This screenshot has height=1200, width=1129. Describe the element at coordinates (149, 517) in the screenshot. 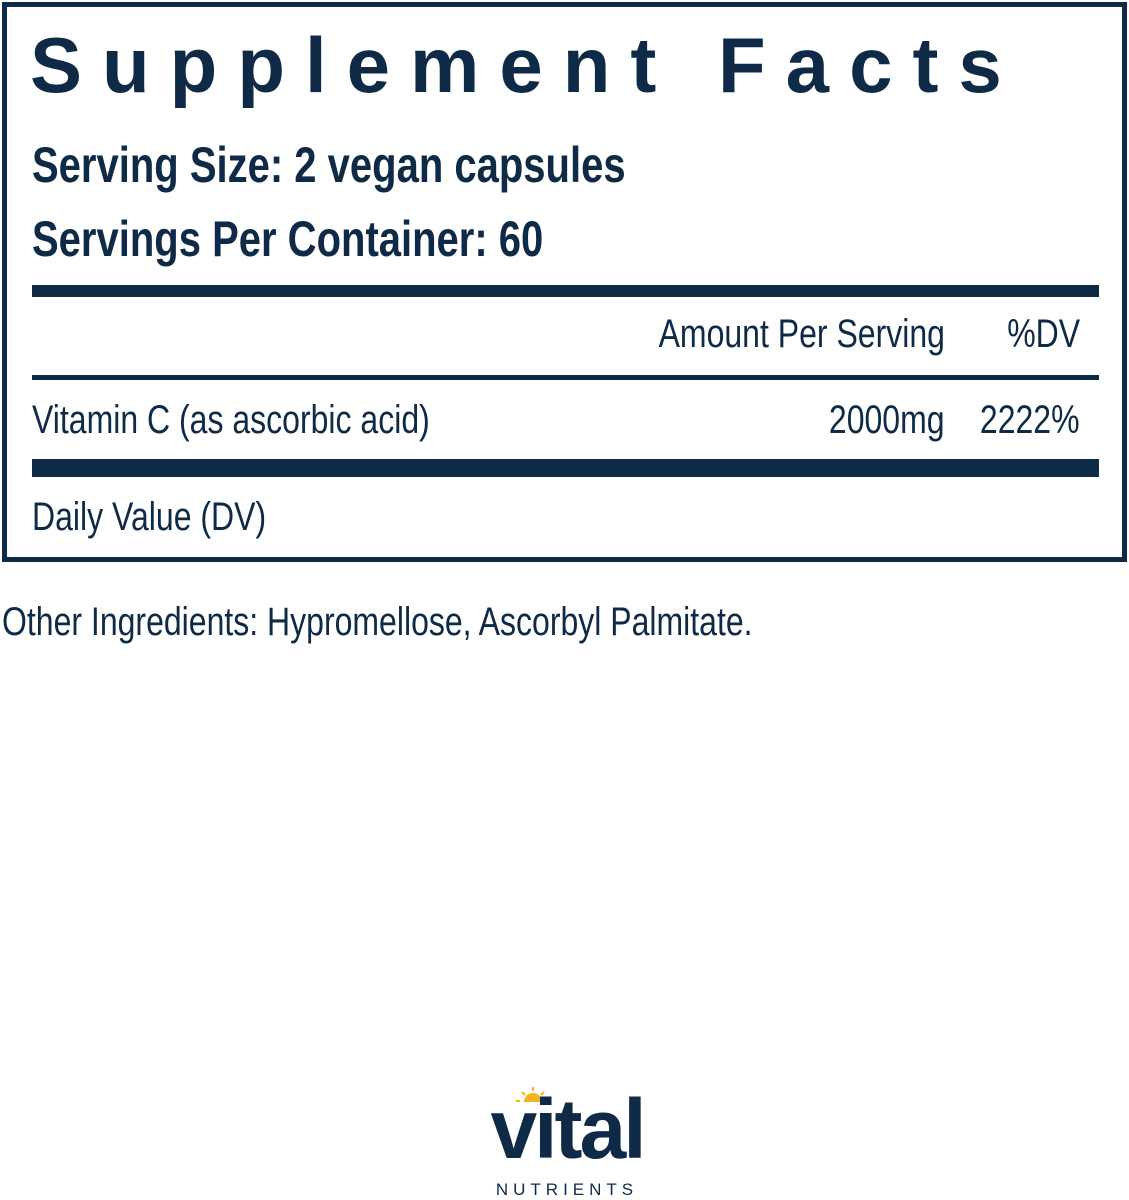

I see `daily-value-footnote: Daily Value (DV)` at that location.